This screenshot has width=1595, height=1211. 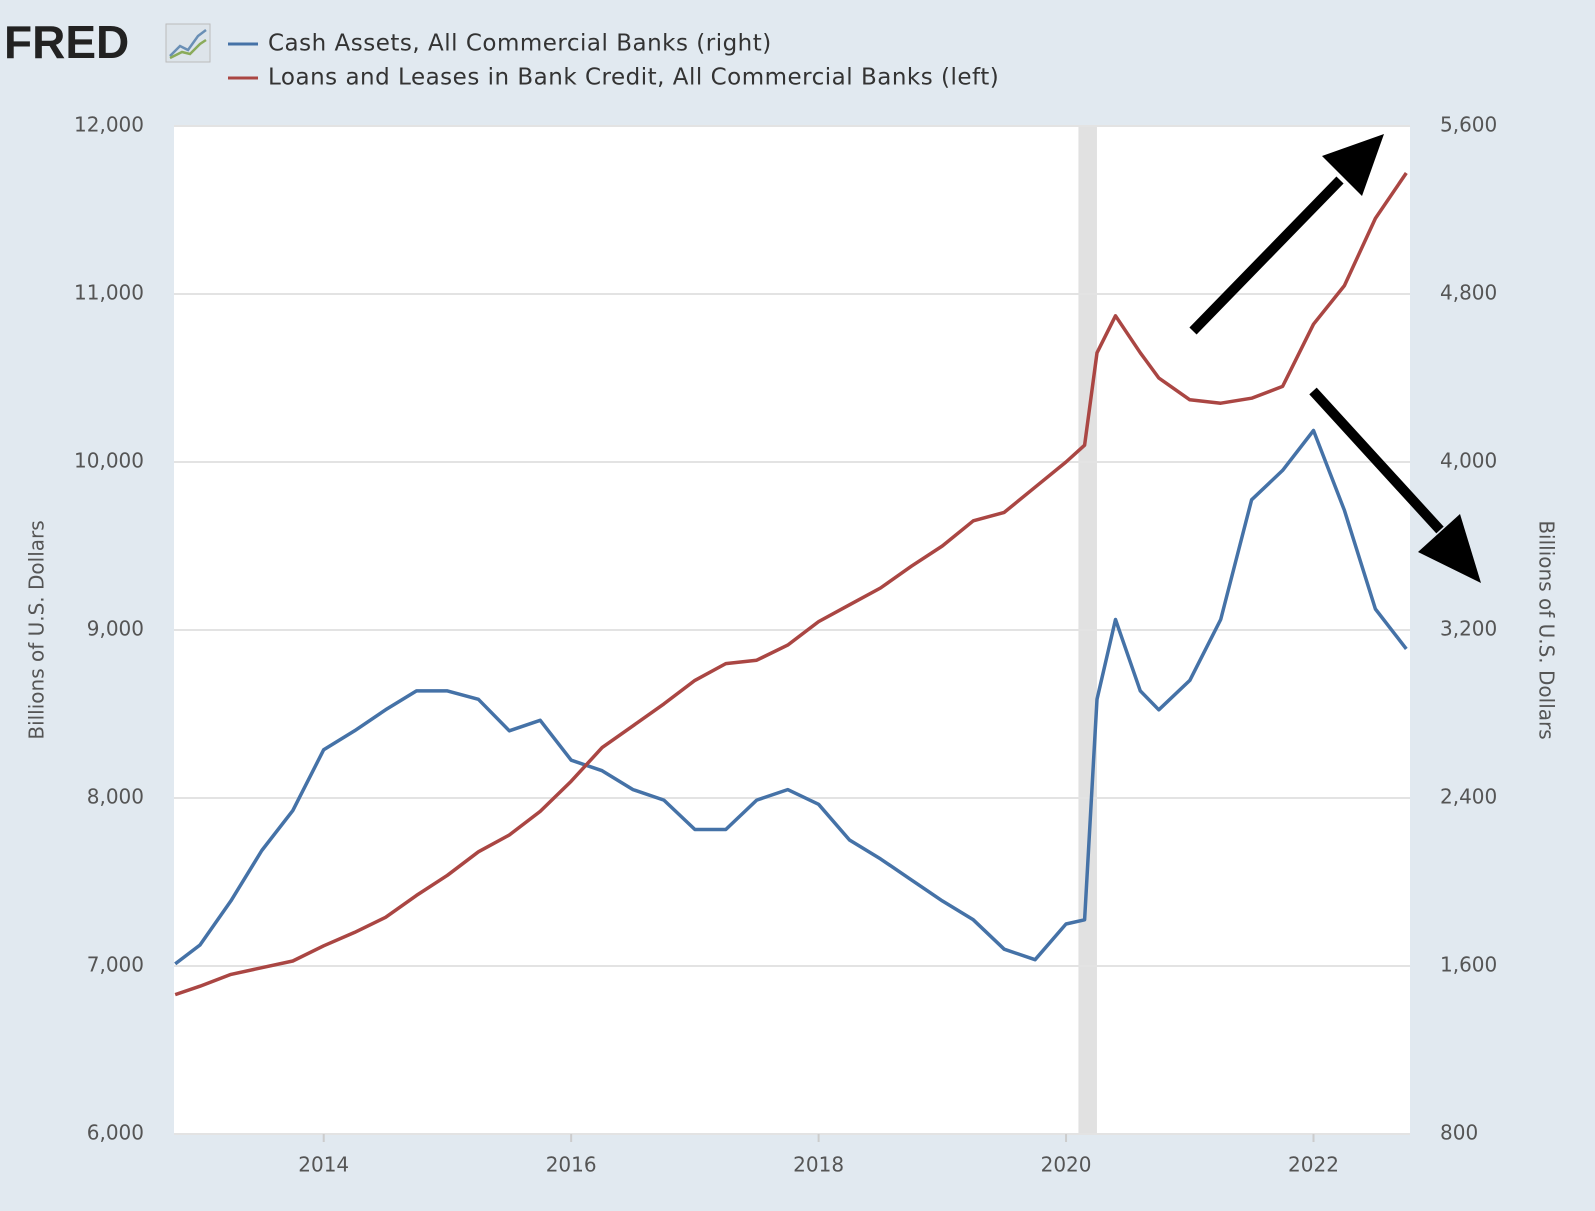 I want to click on logo: FRED, so click(x=66, y=42).